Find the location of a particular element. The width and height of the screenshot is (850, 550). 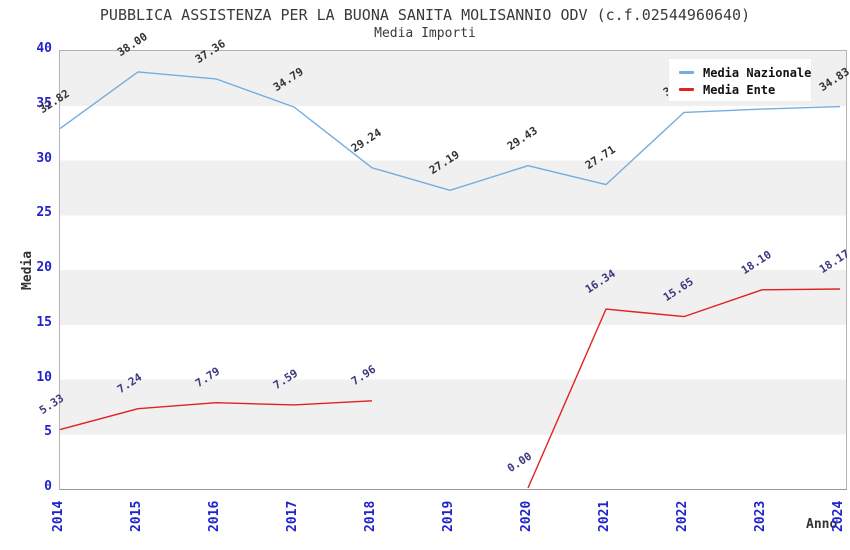

x-tick-label: 2016 is located at coordinates (214, 516).